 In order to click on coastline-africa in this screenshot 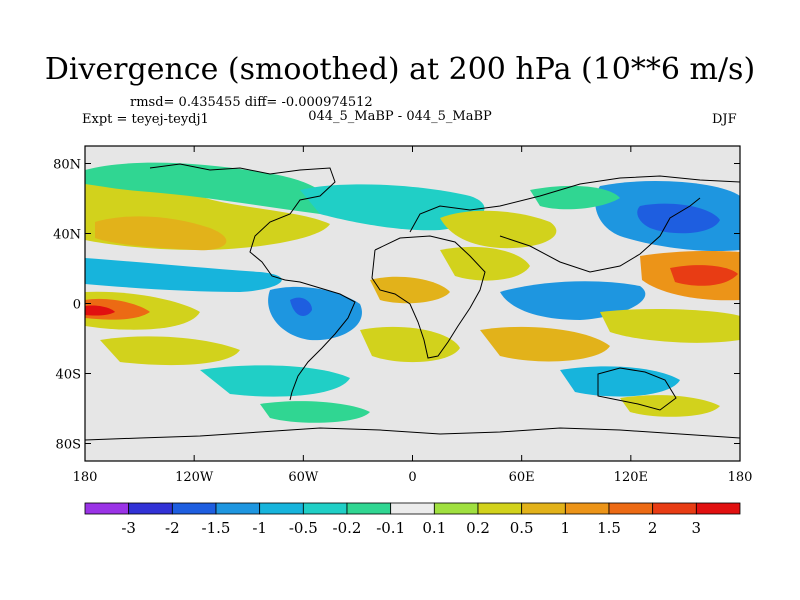, I will do `click(428, 297)`.